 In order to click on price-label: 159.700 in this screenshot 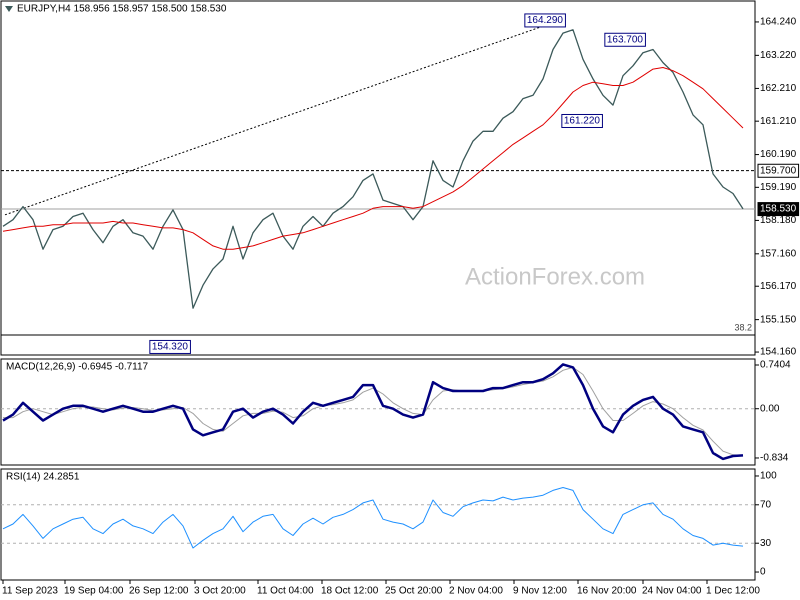, I will do `click(778, 170)`.